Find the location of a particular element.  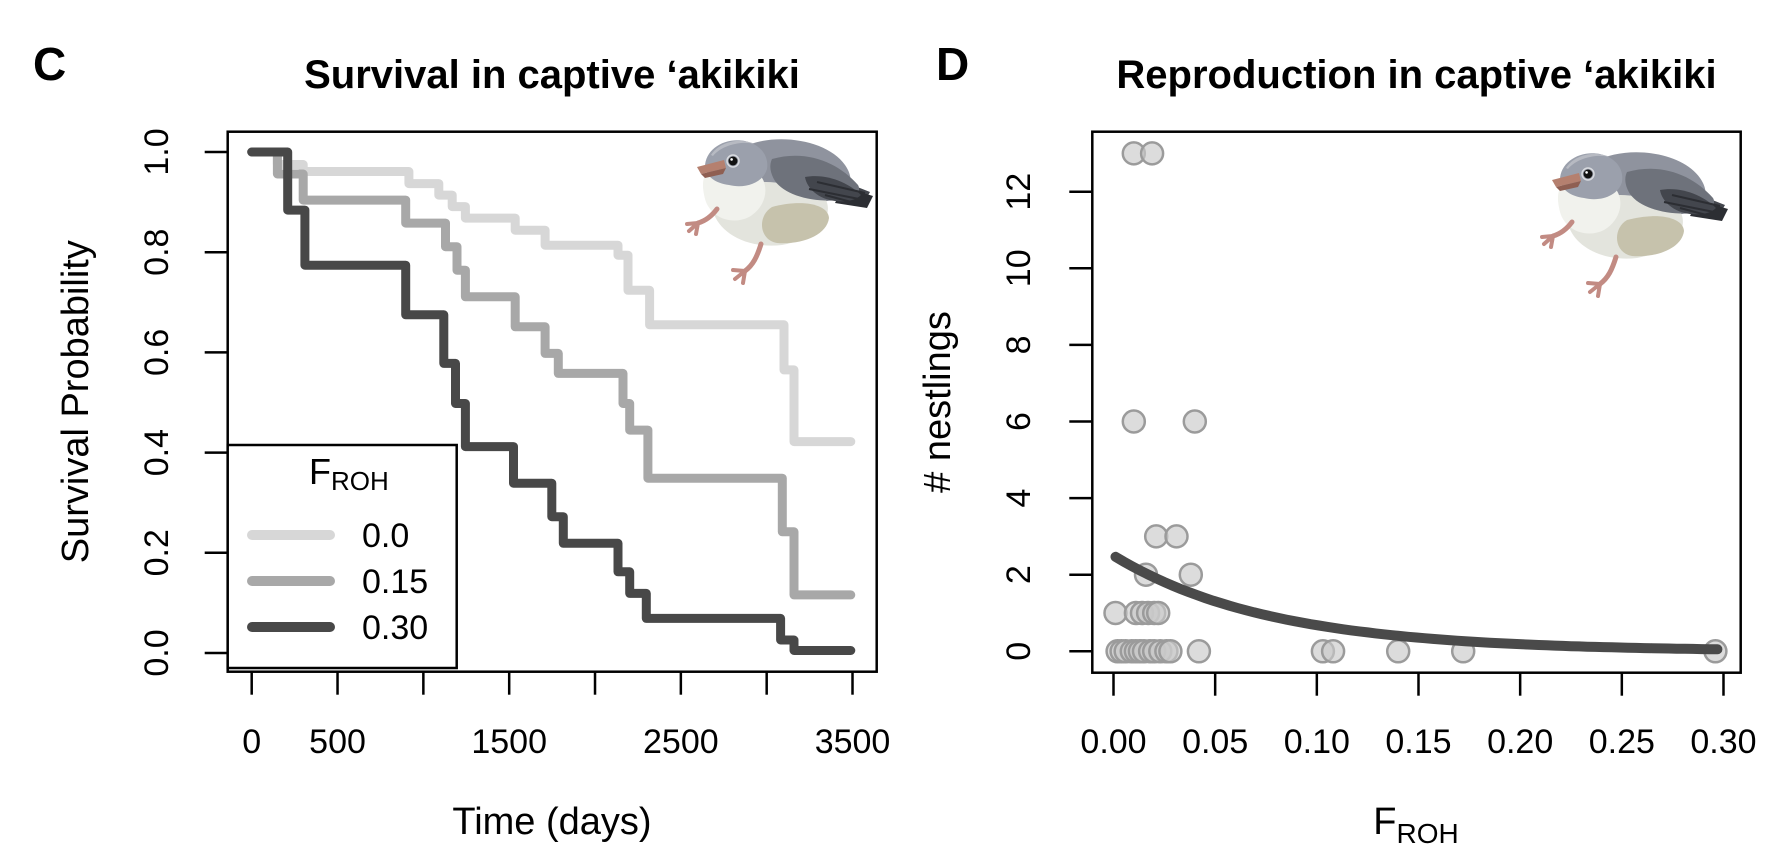

panel-c-title: Survival in captive ‘akikiki is located at coordinates (552, 75).